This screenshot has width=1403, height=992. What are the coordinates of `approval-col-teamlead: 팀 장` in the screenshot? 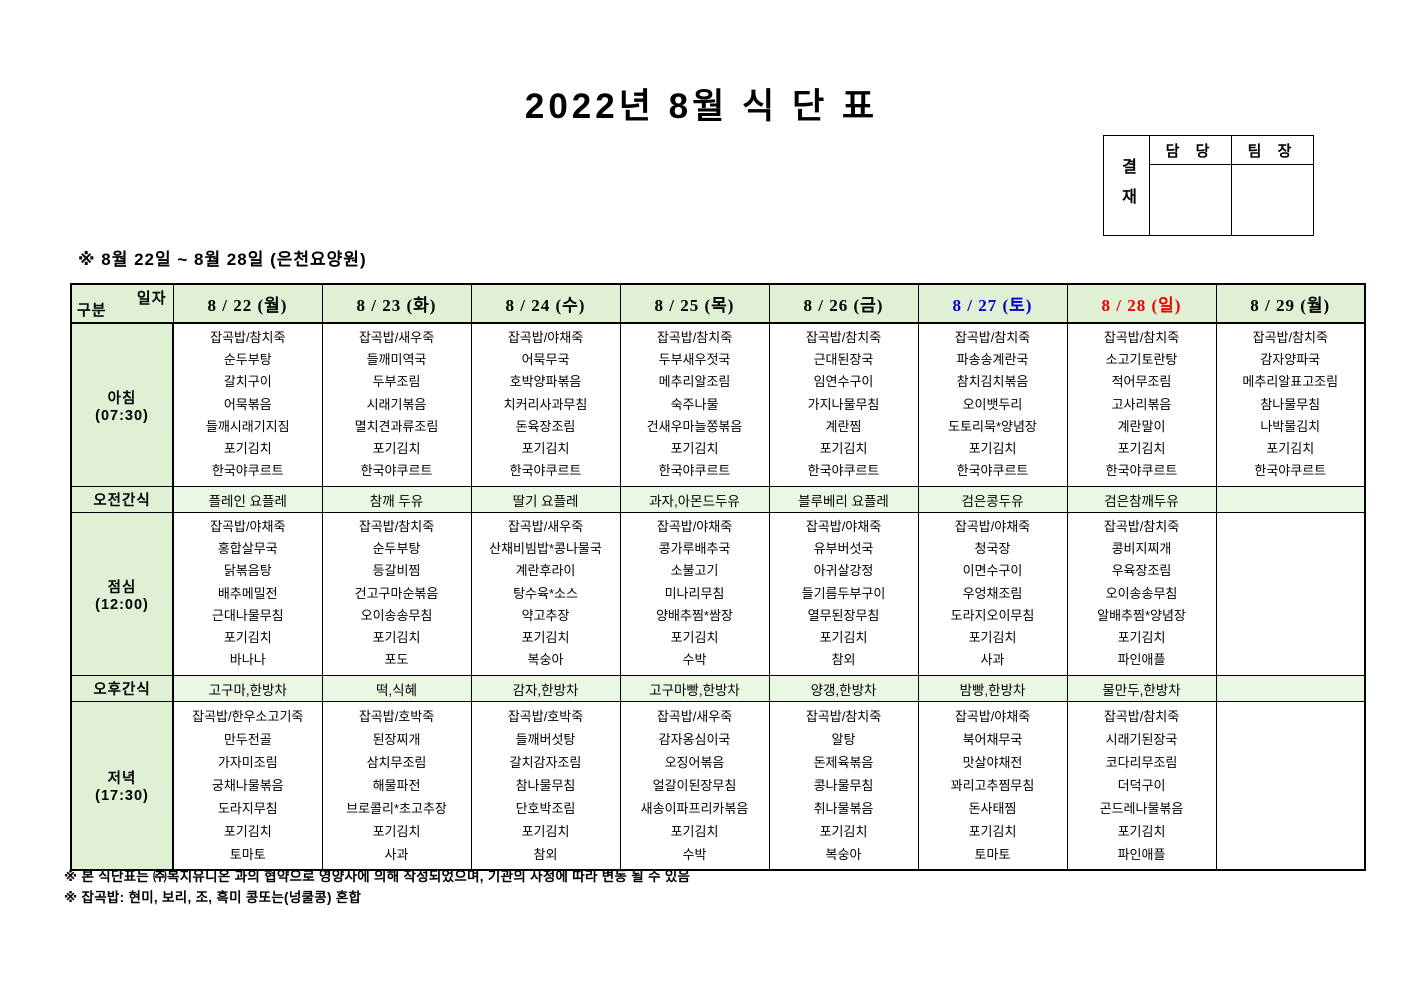 It's located at (1272, 150).